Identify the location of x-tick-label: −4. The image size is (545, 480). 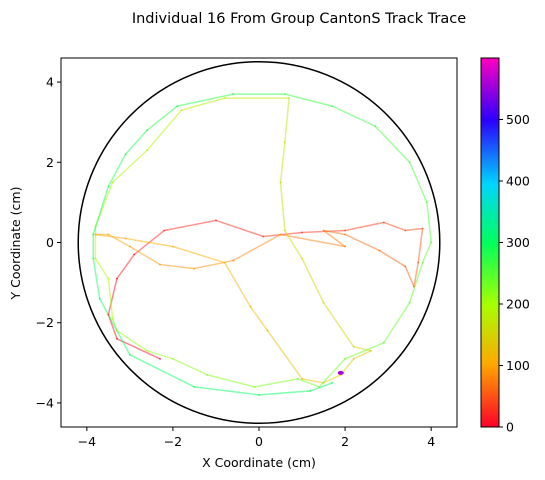
(87, 441).